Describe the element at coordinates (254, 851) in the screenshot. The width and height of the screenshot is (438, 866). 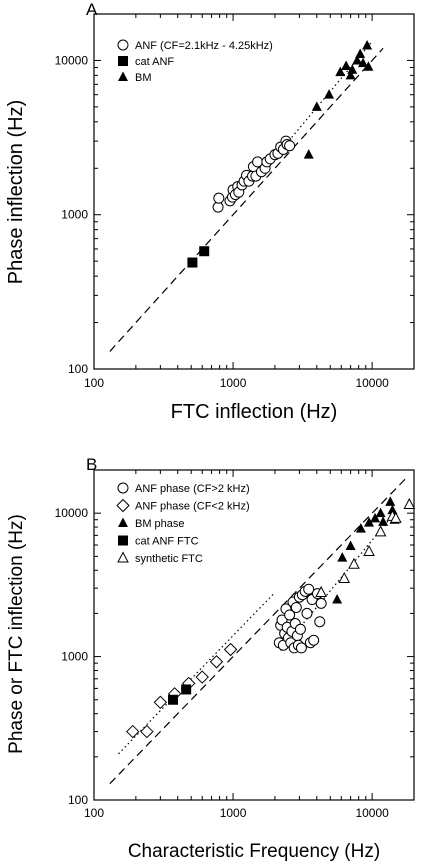
I see `x-axis-title: Characteristic Frequency (Hz)` at that location.